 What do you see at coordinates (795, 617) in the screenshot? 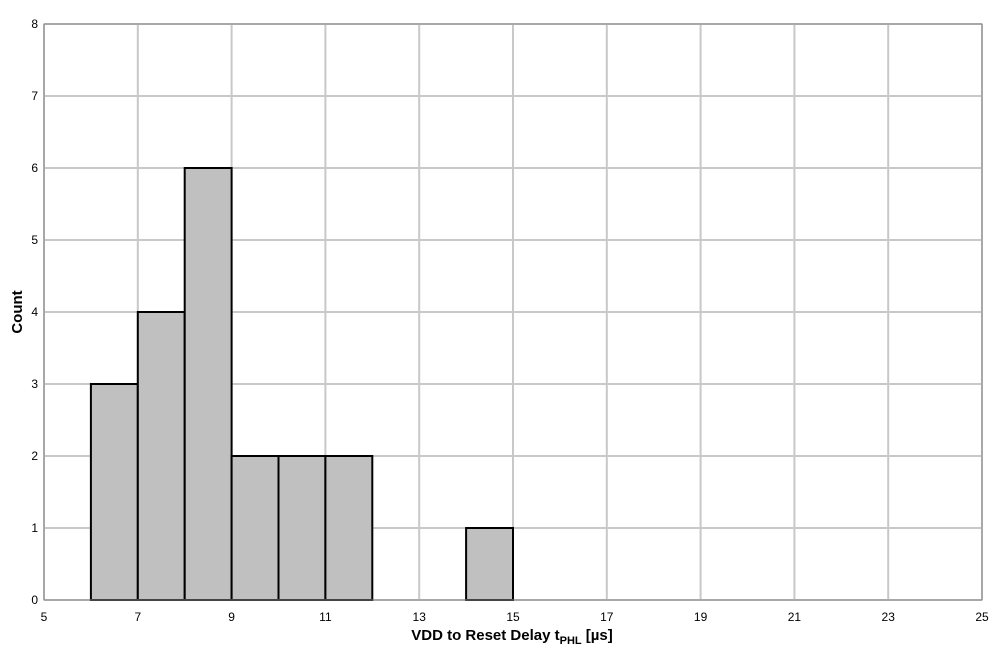
I see `x-tick-label: 21` at bounding box center [795, 617].